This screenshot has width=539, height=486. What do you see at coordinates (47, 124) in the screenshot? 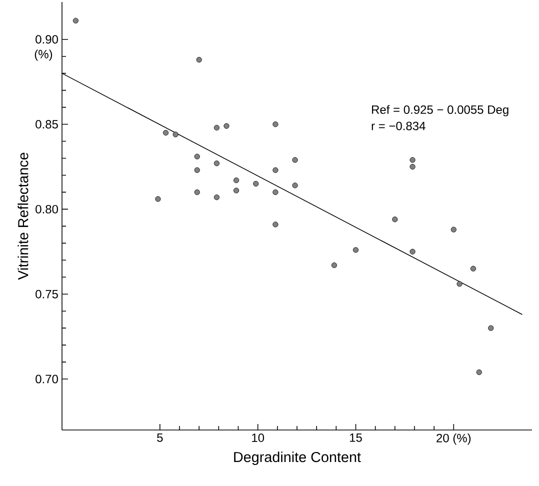
I see `y-tick-label: 0.85` at bounding box center [47, 124].